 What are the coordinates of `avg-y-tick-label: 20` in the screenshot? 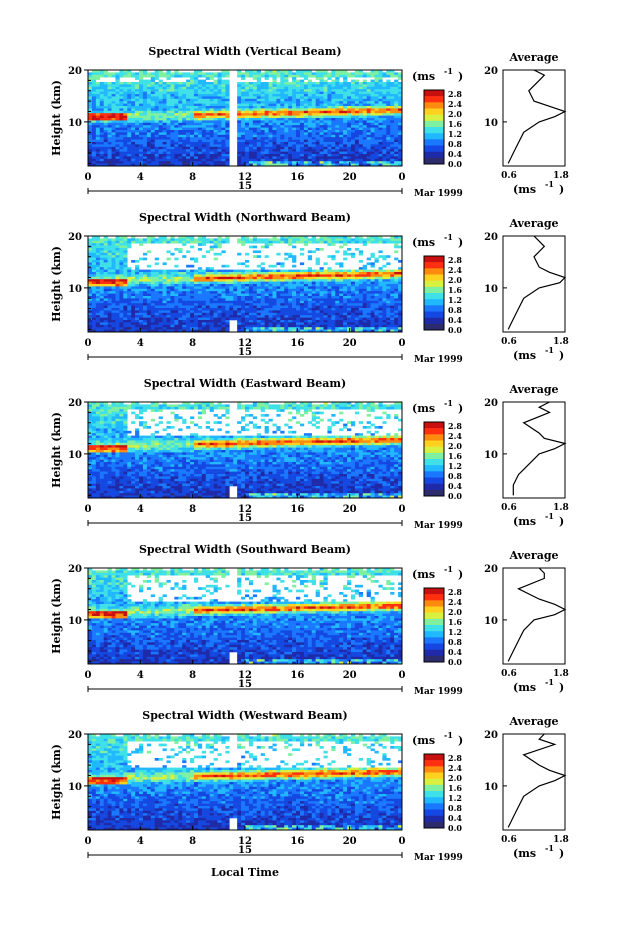 It's located at (491, 71).